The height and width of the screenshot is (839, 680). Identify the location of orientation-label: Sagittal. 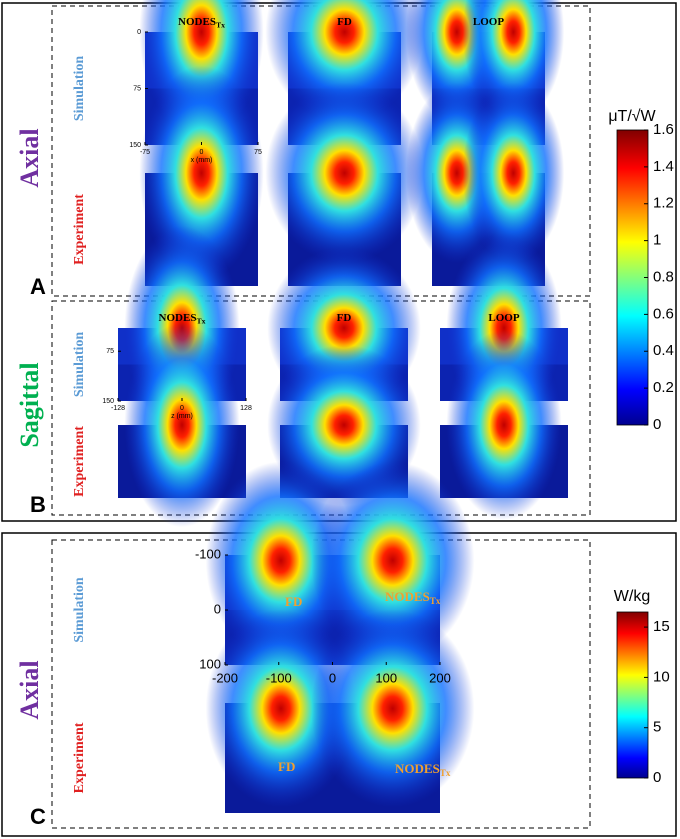
(29, 404).